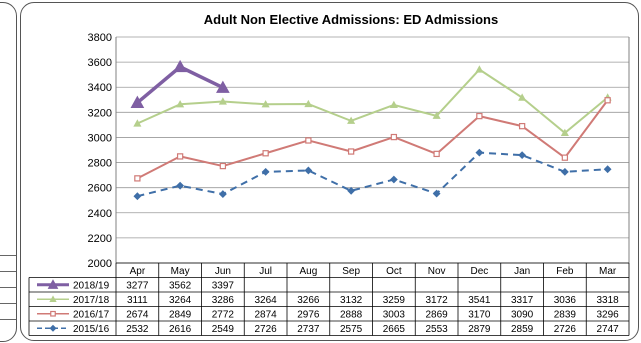  Describe the element at coordinates (180, 314) in the screenshot. I see `data-label-2016-17-may: 2849` at that location.